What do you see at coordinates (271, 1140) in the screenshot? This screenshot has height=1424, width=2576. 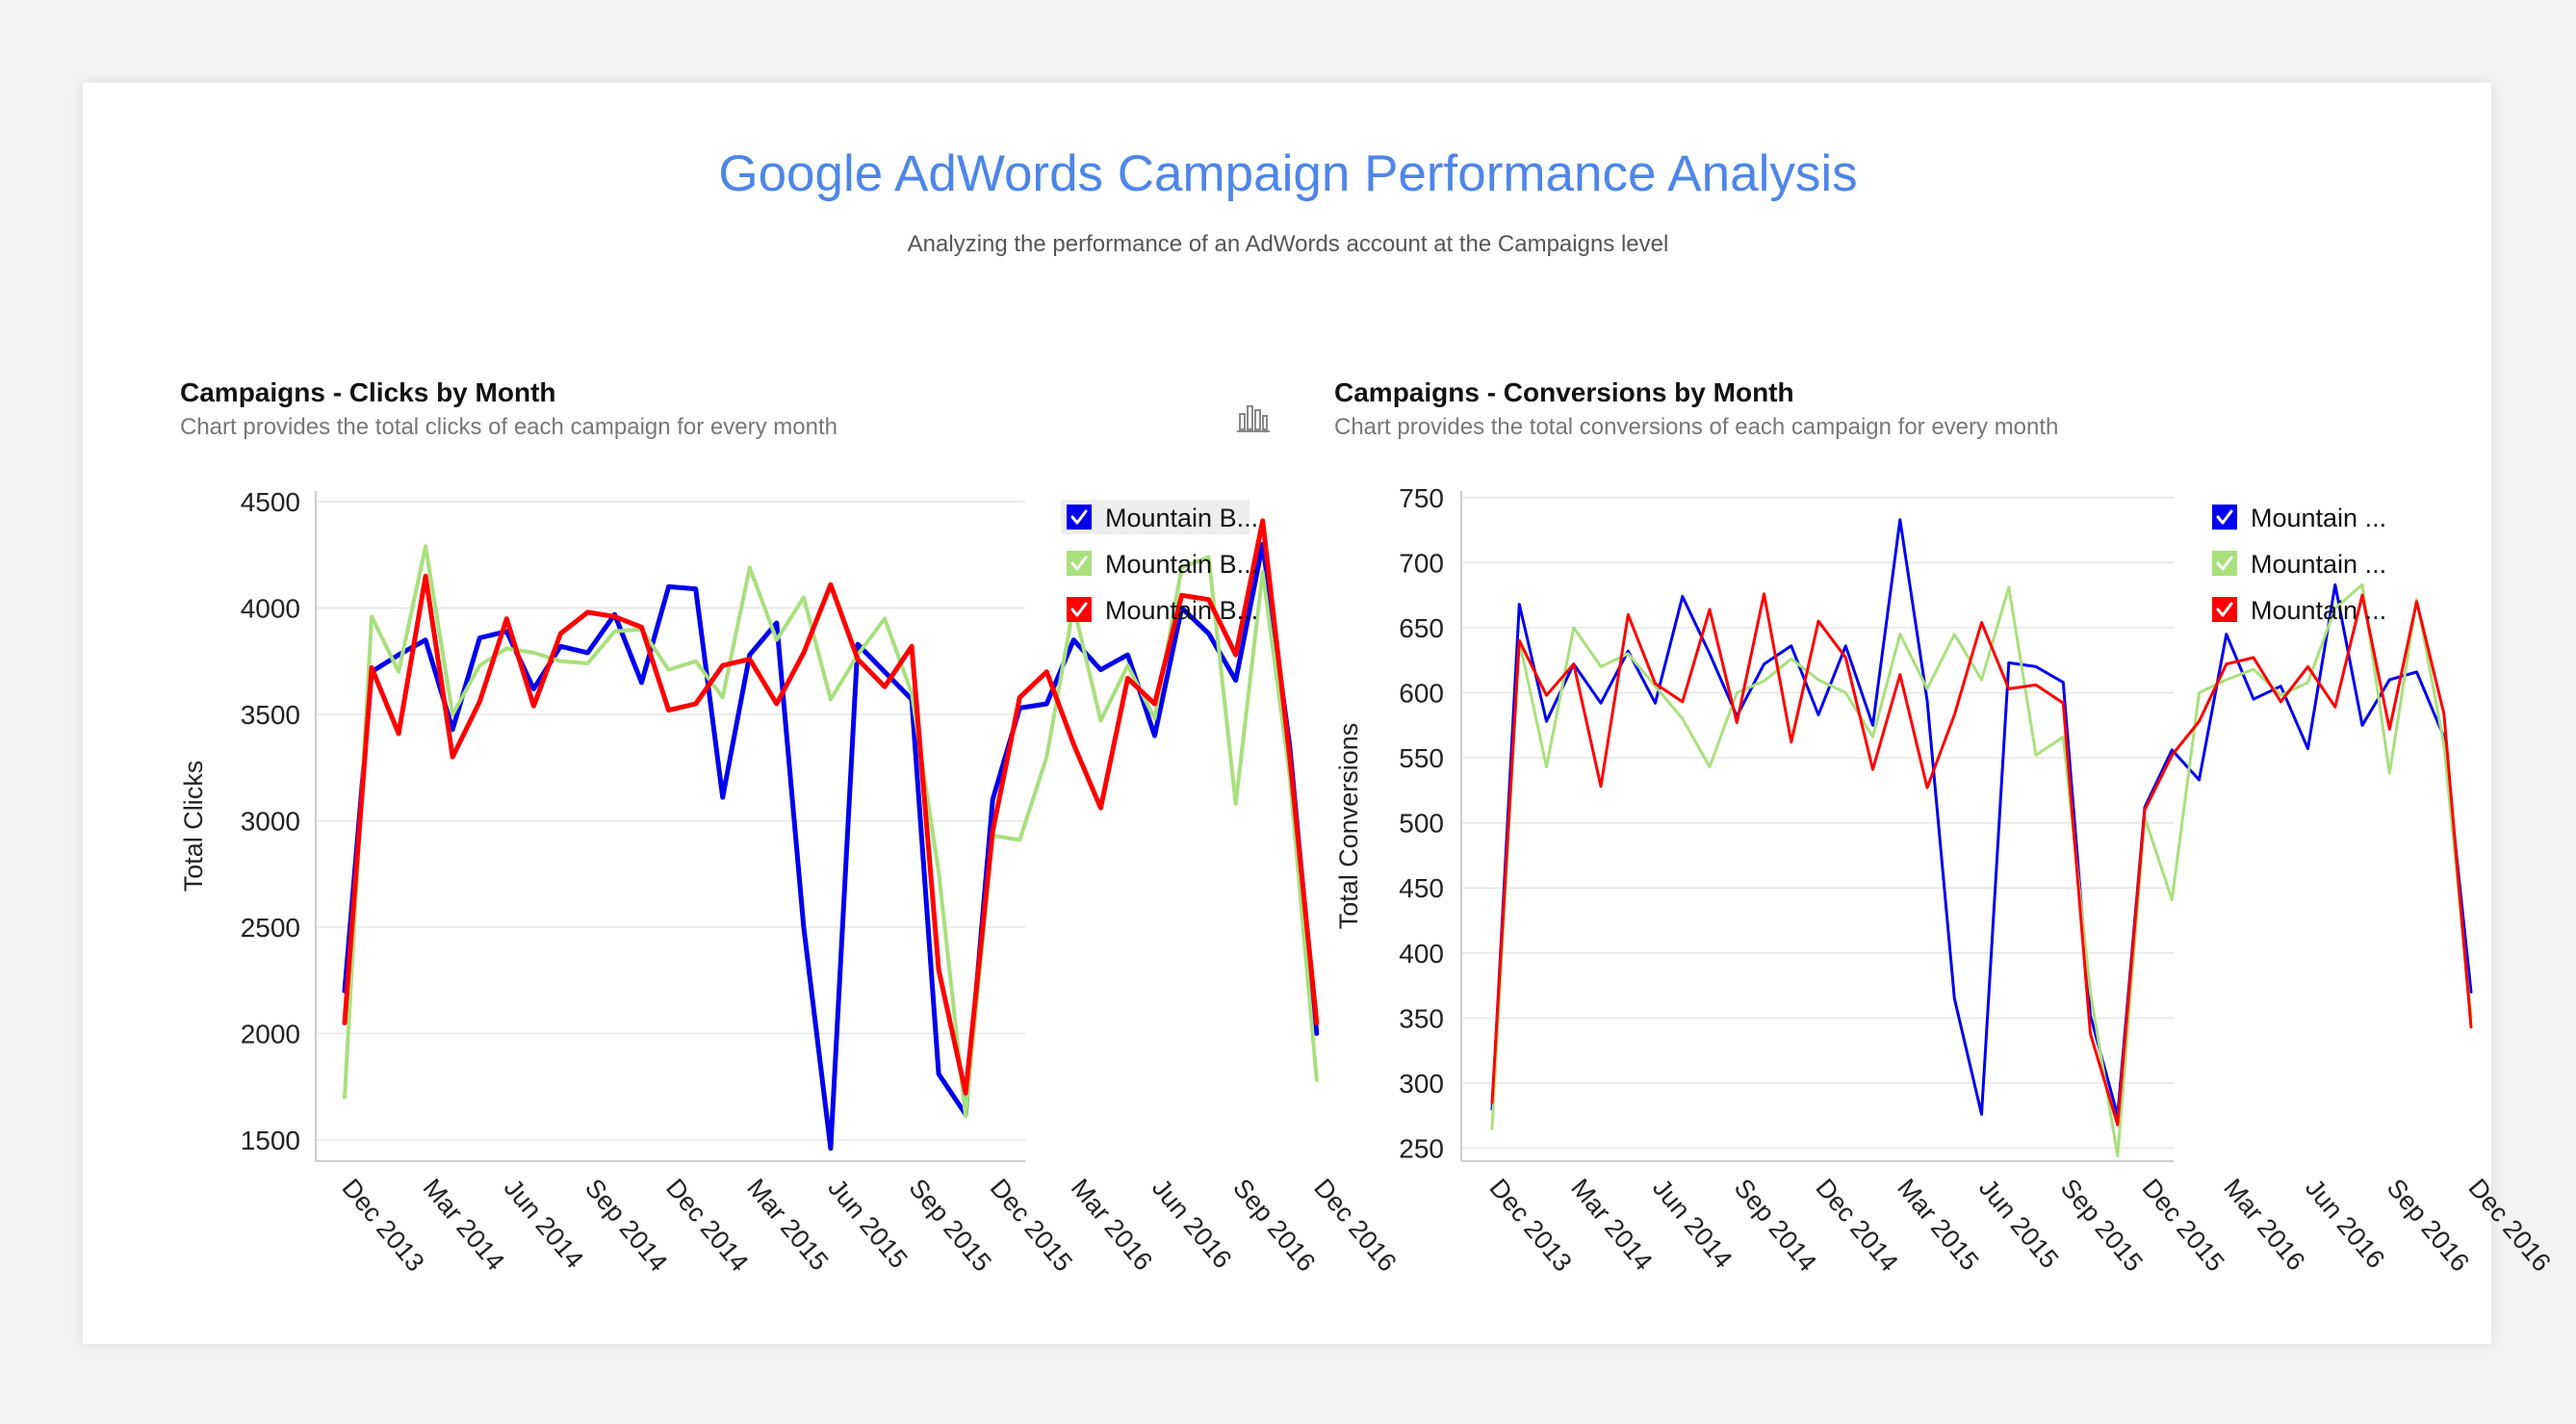 I see `clicks-y-tick-label: 1500` at bounding box center [271, 1140].